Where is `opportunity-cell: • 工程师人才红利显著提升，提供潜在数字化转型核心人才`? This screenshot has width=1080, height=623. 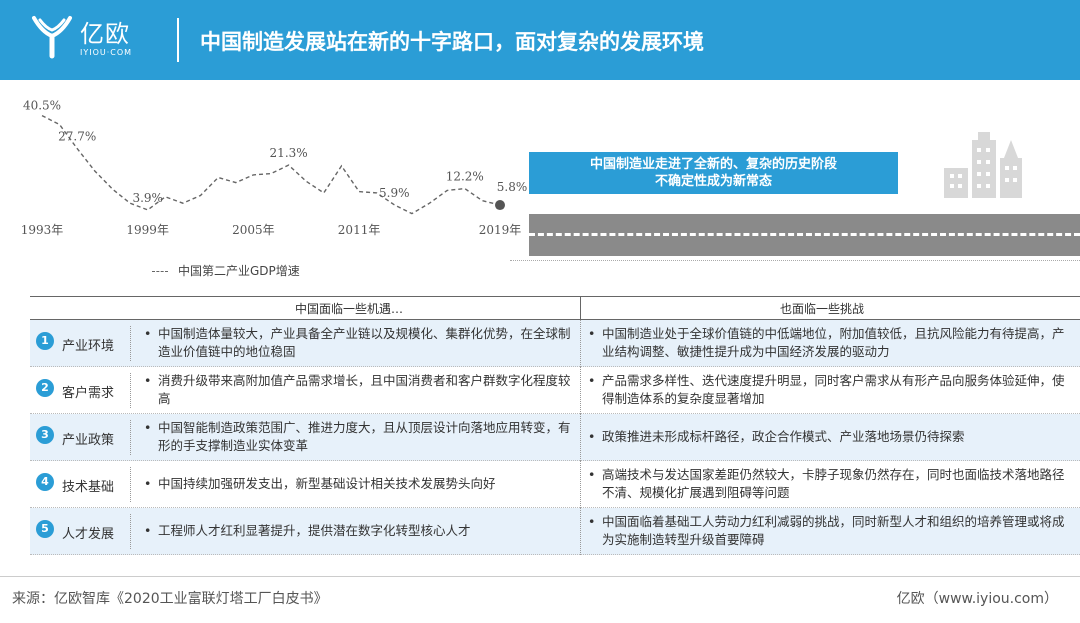 opportunity-cell: • 工程师人才红利显著提升，提供潜在数字化转型核心人才 is located at coordinates (359, 531).